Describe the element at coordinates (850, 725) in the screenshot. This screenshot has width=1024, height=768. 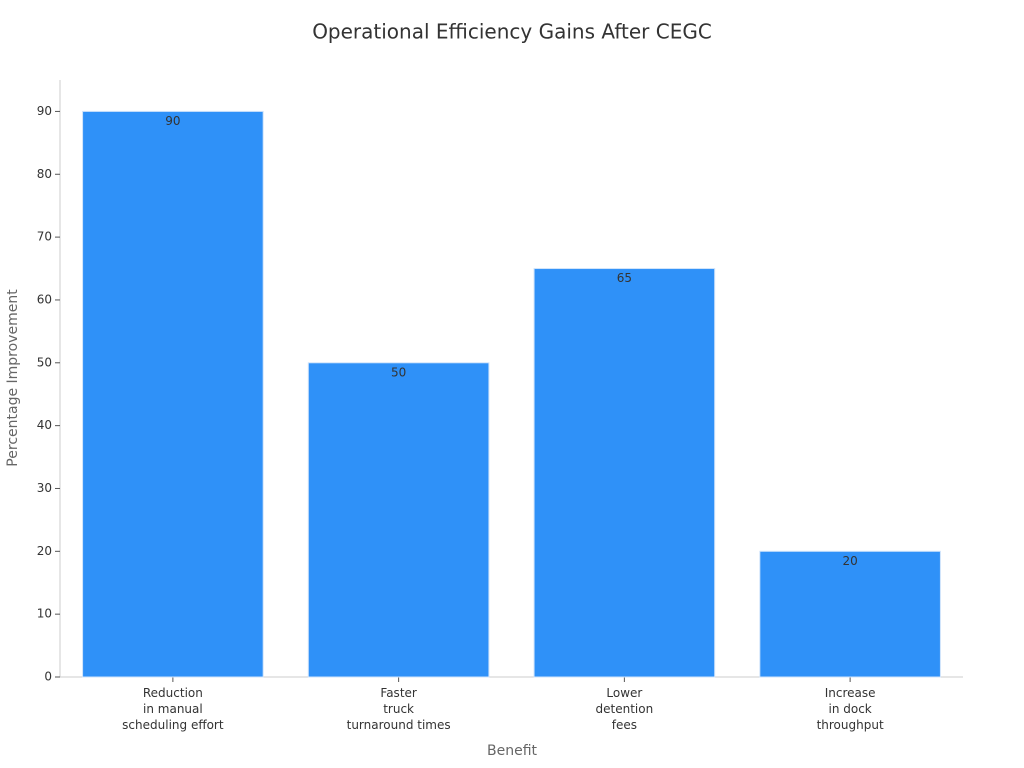
I see `x-tick-label-line: throughput` at that location.